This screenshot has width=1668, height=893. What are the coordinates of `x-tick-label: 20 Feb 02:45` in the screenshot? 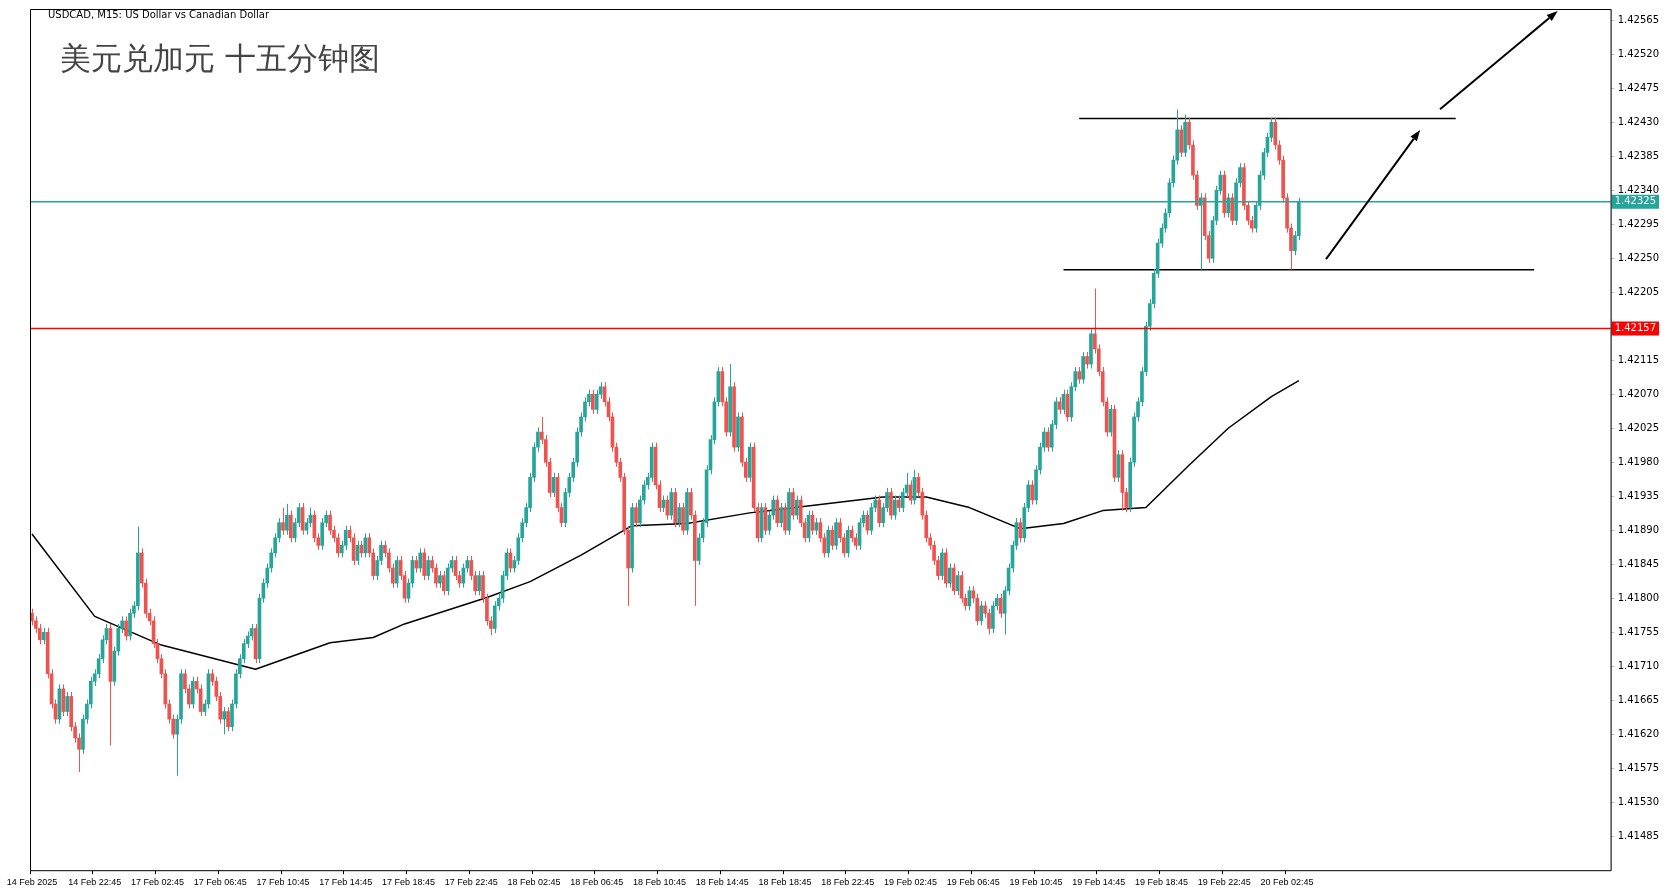 It's located at (1287, 882).